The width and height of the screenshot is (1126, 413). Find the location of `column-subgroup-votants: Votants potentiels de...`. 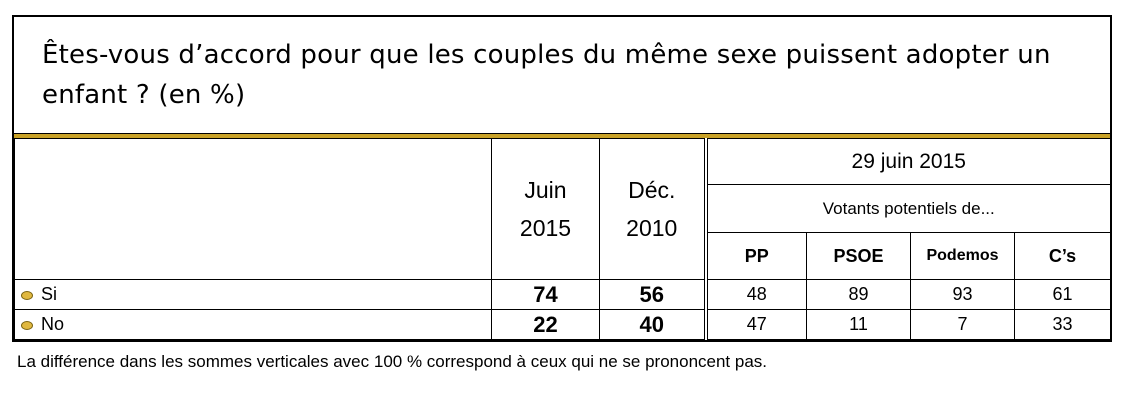

column-subgroup-votants: Votants potentiels de... is located at coordinates (907, 208).